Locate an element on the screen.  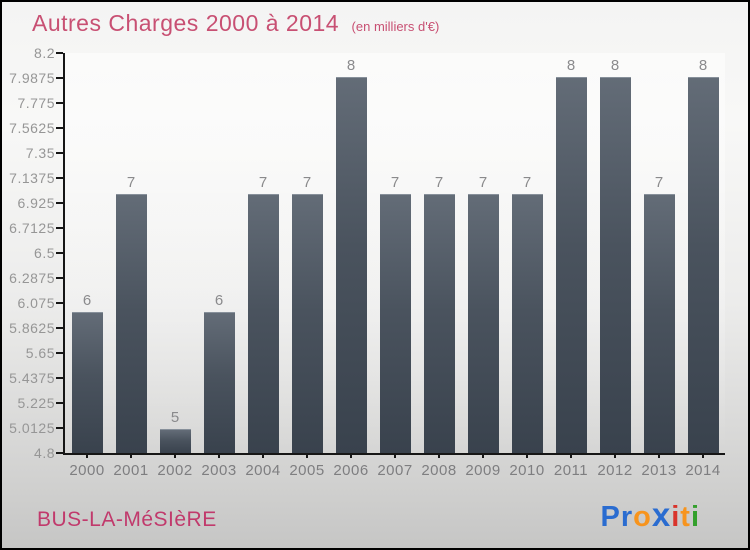
x-axis-label: 2013 is located at coordinates (659, 470).